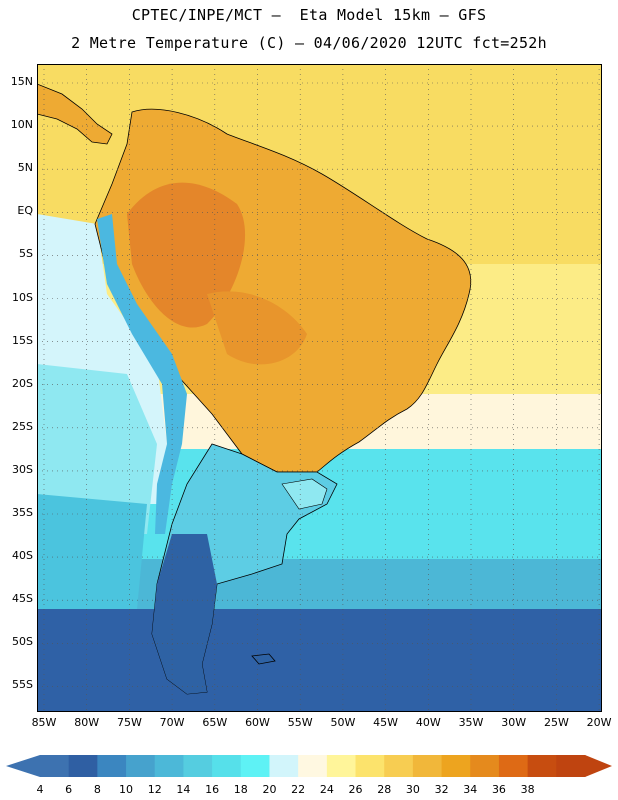 Image resolution: width=618 pixels, height=800 pixels. What do you see at coordinates (184, 614) in the screenshot?
I see `patagonia-cold` at bounding box center [184, 614].